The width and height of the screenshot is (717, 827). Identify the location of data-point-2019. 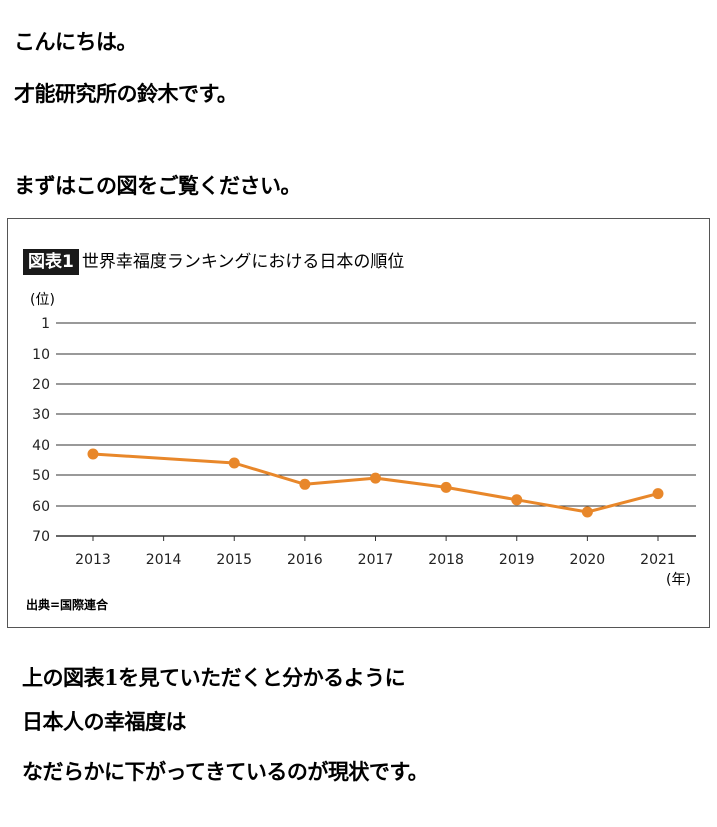
(517, 500).